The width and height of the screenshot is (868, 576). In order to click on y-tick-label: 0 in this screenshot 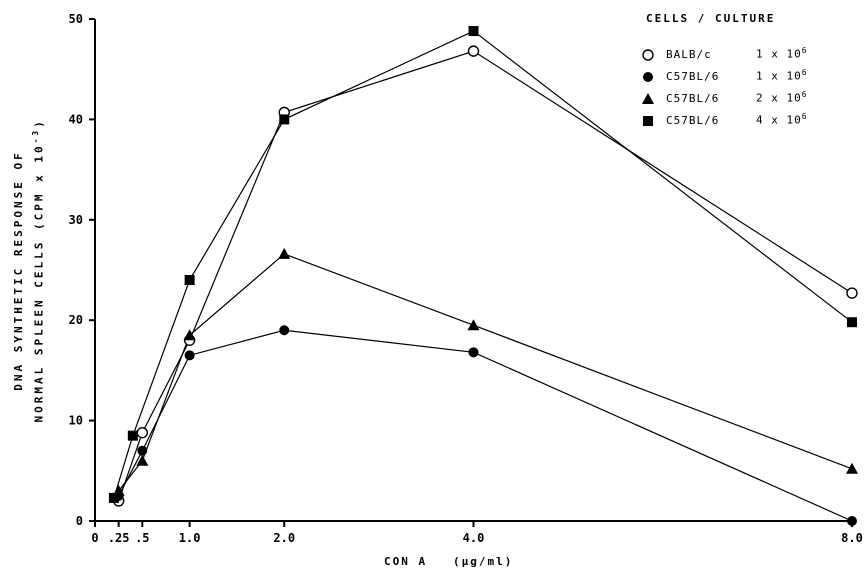, I will do `click(79, 521)`.